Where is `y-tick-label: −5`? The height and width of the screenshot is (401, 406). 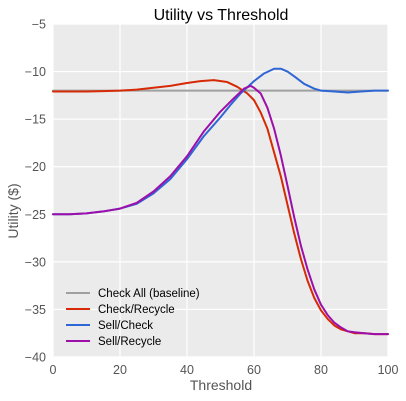
y-tick-label: −5 is located at coordinates (39, 25).